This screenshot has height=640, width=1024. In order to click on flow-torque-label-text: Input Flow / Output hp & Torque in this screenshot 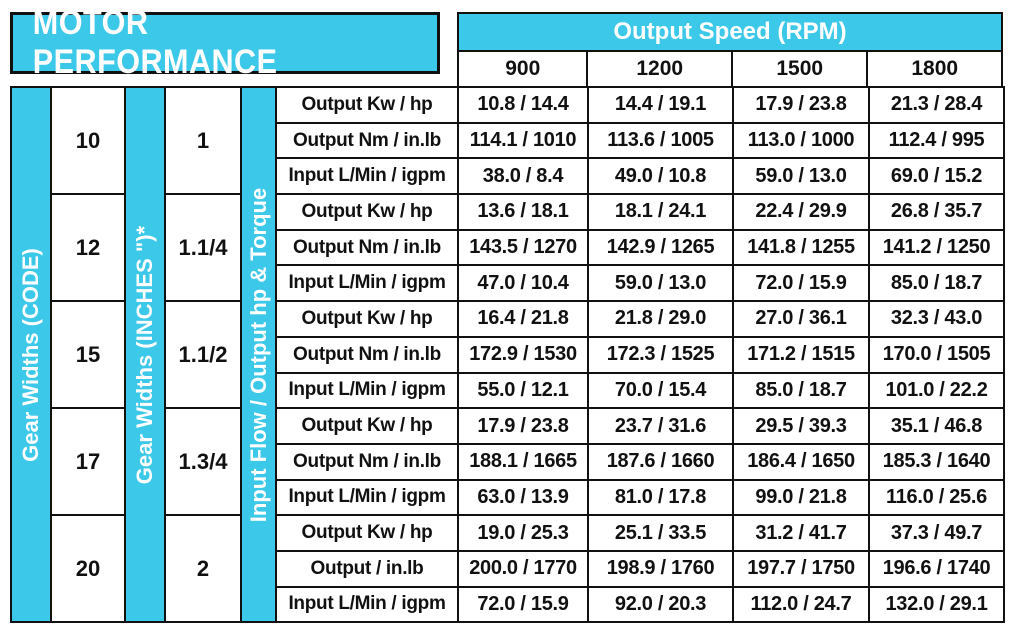, I will do `click(258, 354)`.